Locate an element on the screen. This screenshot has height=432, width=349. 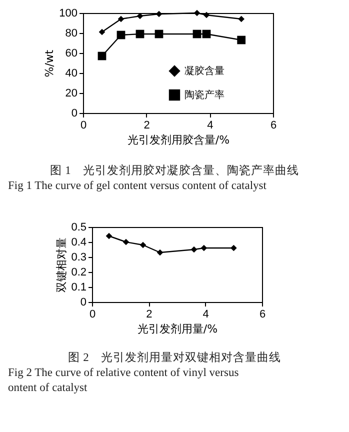
y-tick-label: 0.5 is located at coordinates (78, 228).